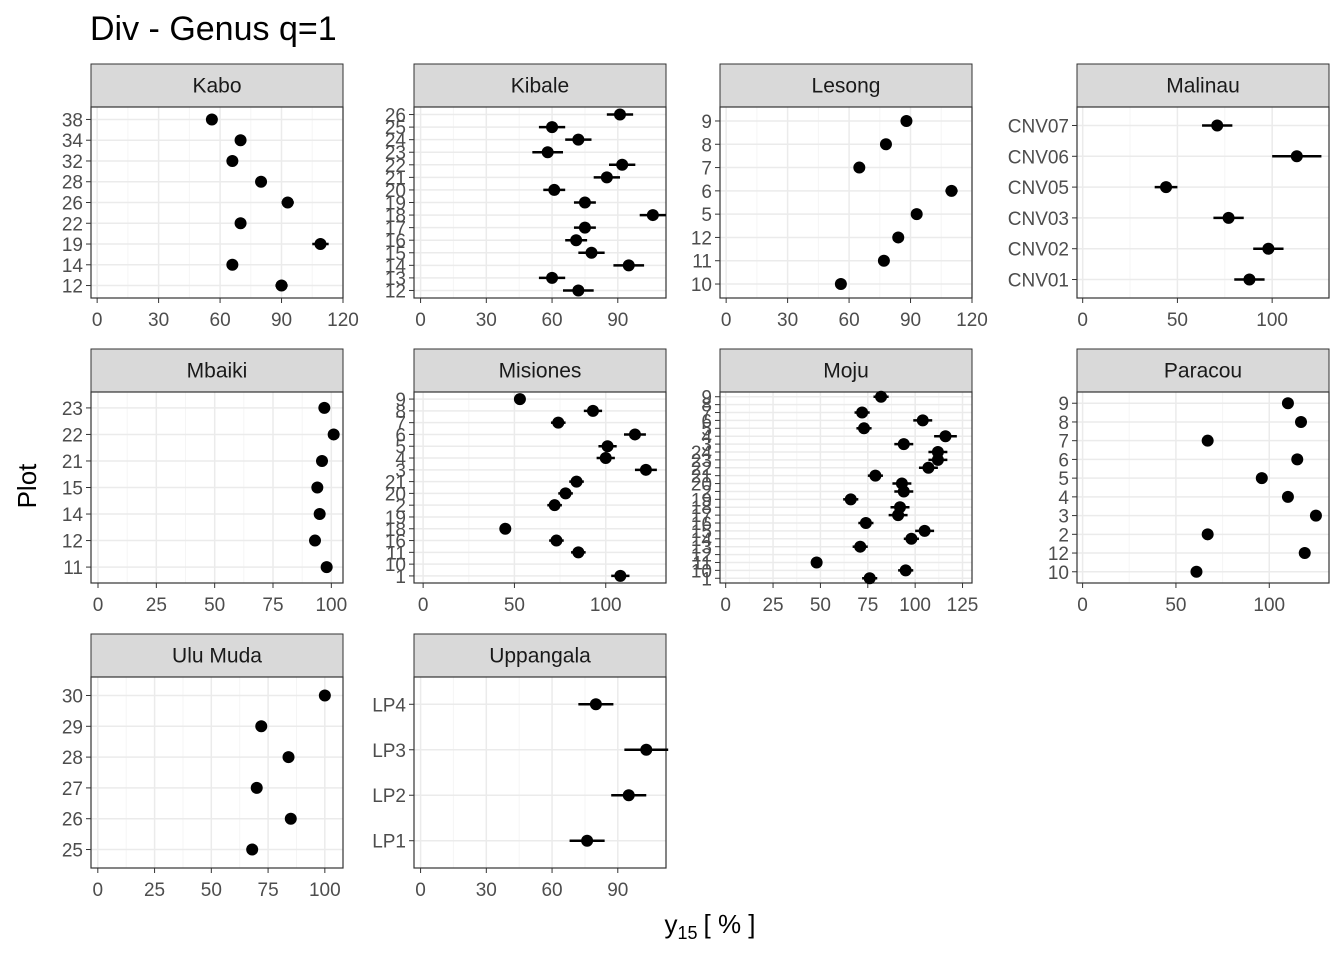  Describe the element at coordinates (1063, 517) in the screenshot. I see `y-tick-label: 3` at that location.